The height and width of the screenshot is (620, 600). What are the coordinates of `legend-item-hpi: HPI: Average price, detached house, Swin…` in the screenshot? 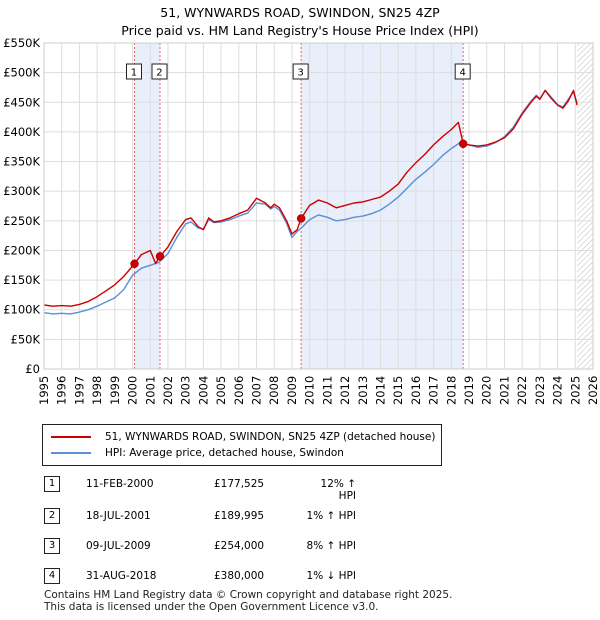 It's located at (197, 453).